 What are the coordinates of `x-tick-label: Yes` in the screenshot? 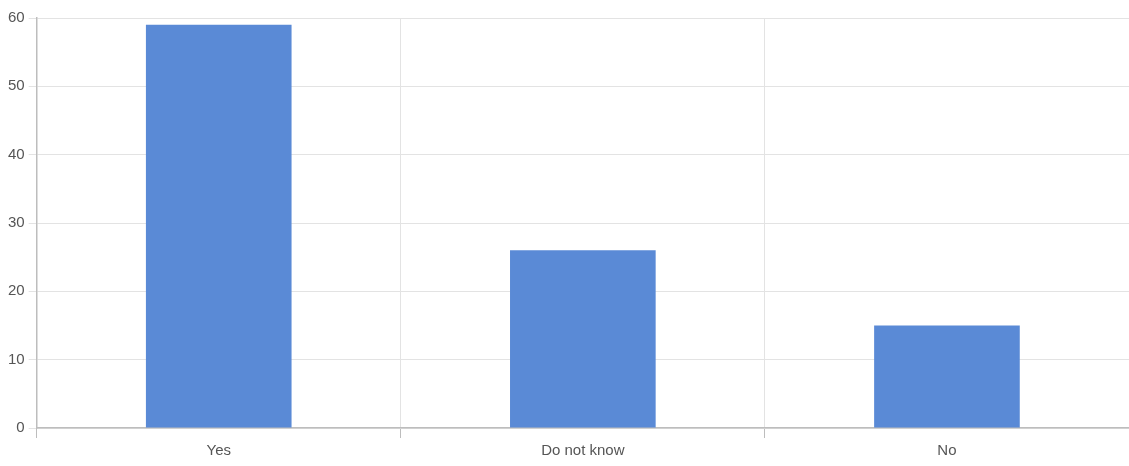 It's located at (218, 450).